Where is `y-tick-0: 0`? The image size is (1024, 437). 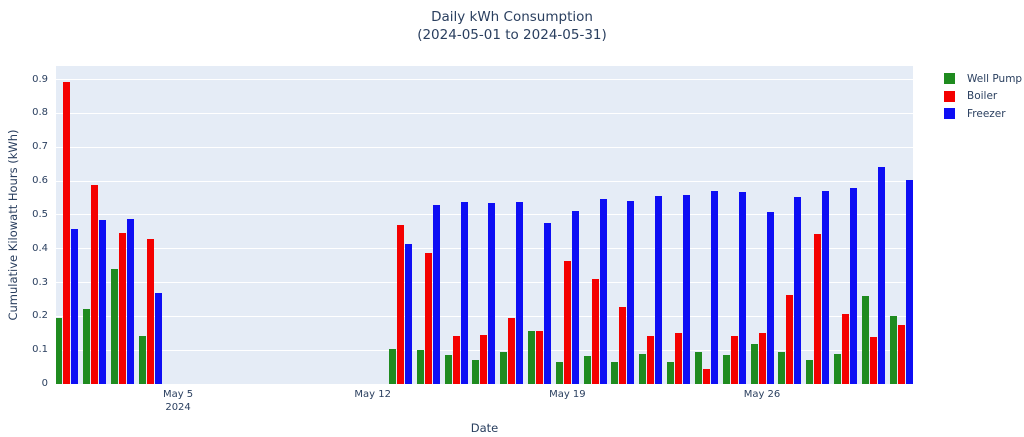 y-tick-0: 0 is located at coordinates (44, 383).